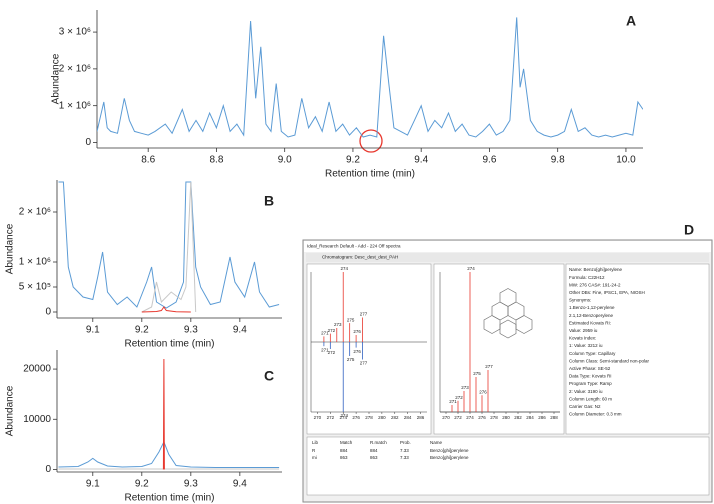  Describe the element at coordinates (586, 345) in the screenshot. I see `info-line: 1: Value: 3212 iu` at that location.